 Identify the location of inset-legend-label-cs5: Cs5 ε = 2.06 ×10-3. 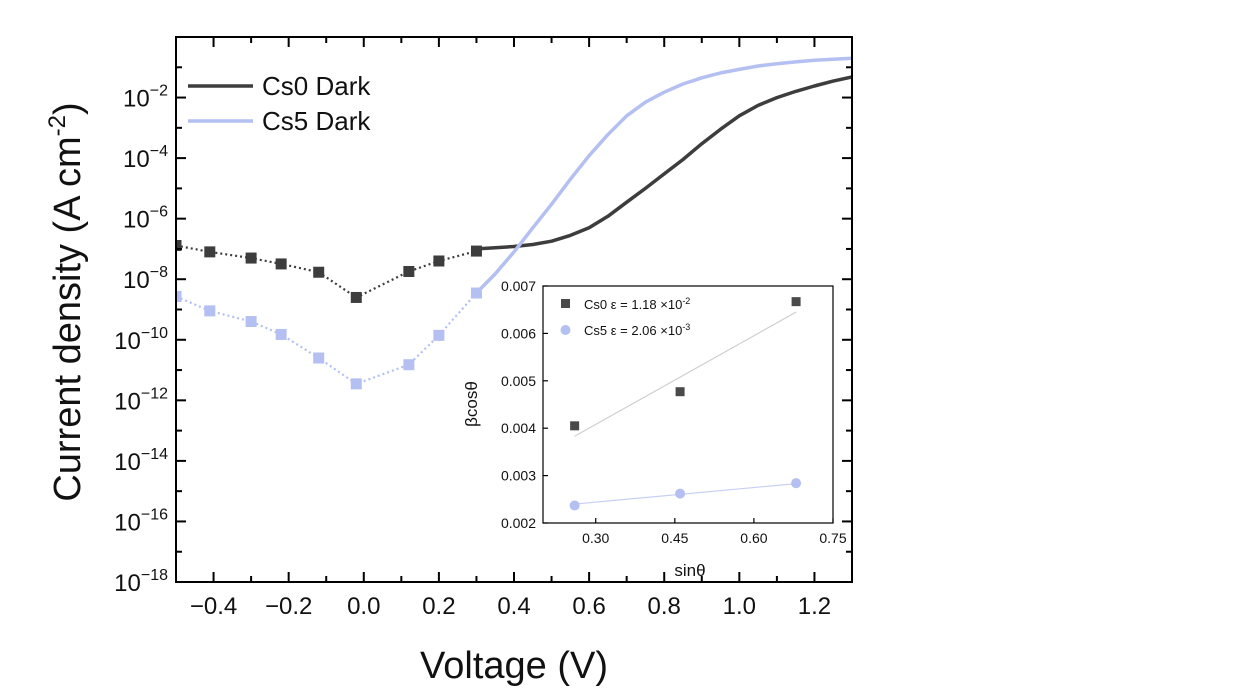
(637, 330).